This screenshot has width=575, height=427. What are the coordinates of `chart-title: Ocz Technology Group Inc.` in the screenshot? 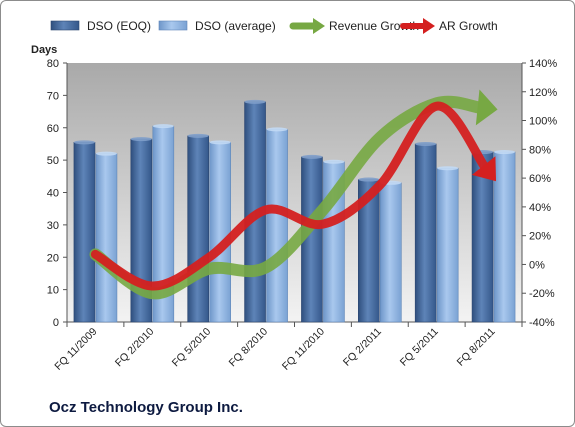 It's located at (146, 407).